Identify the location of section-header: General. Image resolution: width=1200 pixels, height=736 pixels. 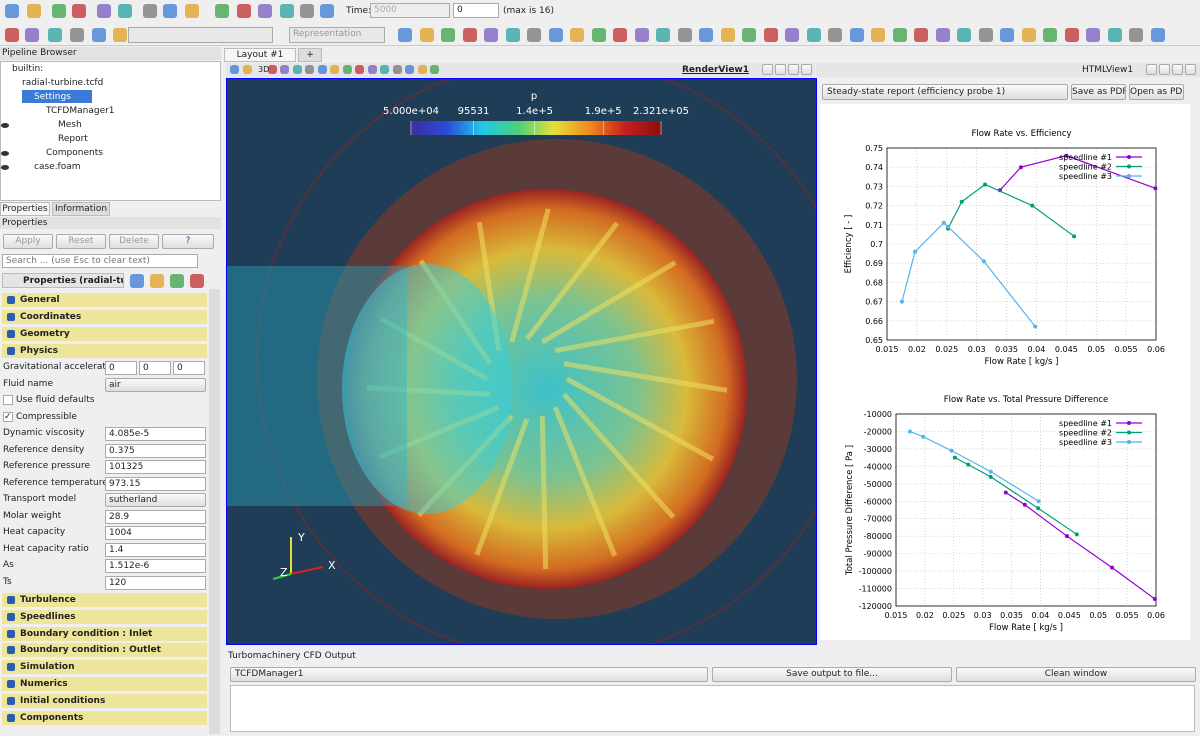
(104, 300).